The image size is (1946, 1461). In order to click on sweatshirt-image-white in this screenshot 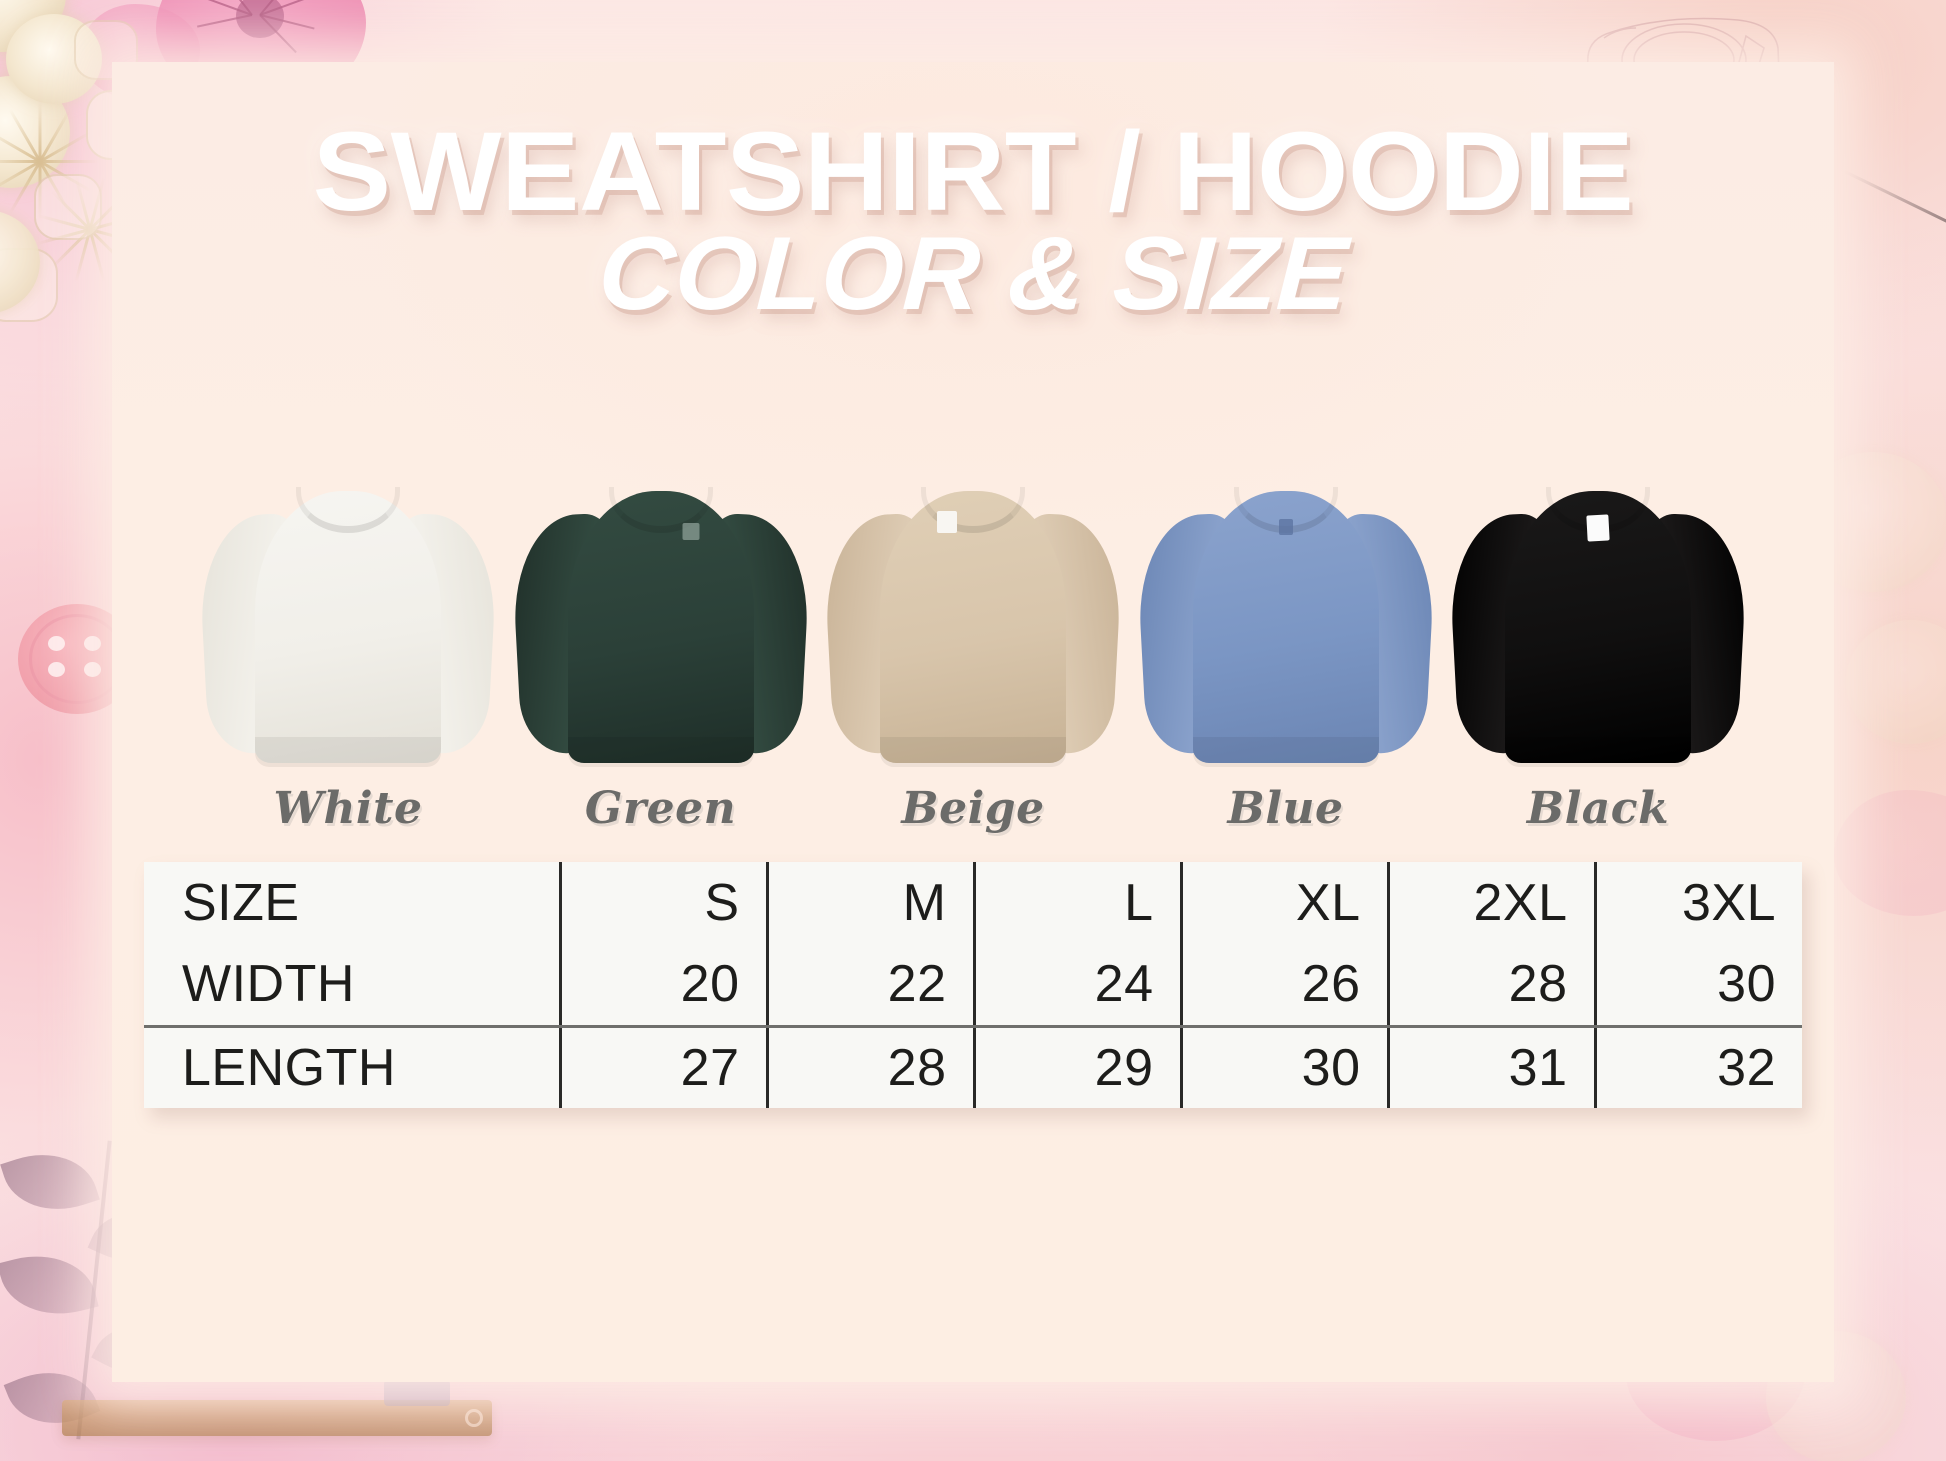, I will do `click(348, 612)`.